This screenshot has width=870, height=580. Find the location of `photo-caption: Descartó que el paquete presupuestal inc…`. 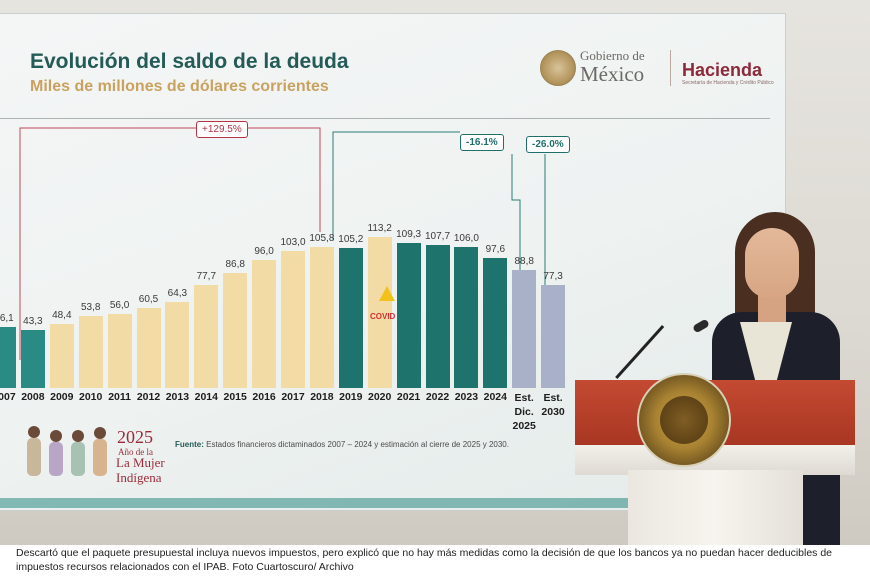

photo-caption: Descartó que el paquete presupuestal inc… is located at coordinates (424, 560).